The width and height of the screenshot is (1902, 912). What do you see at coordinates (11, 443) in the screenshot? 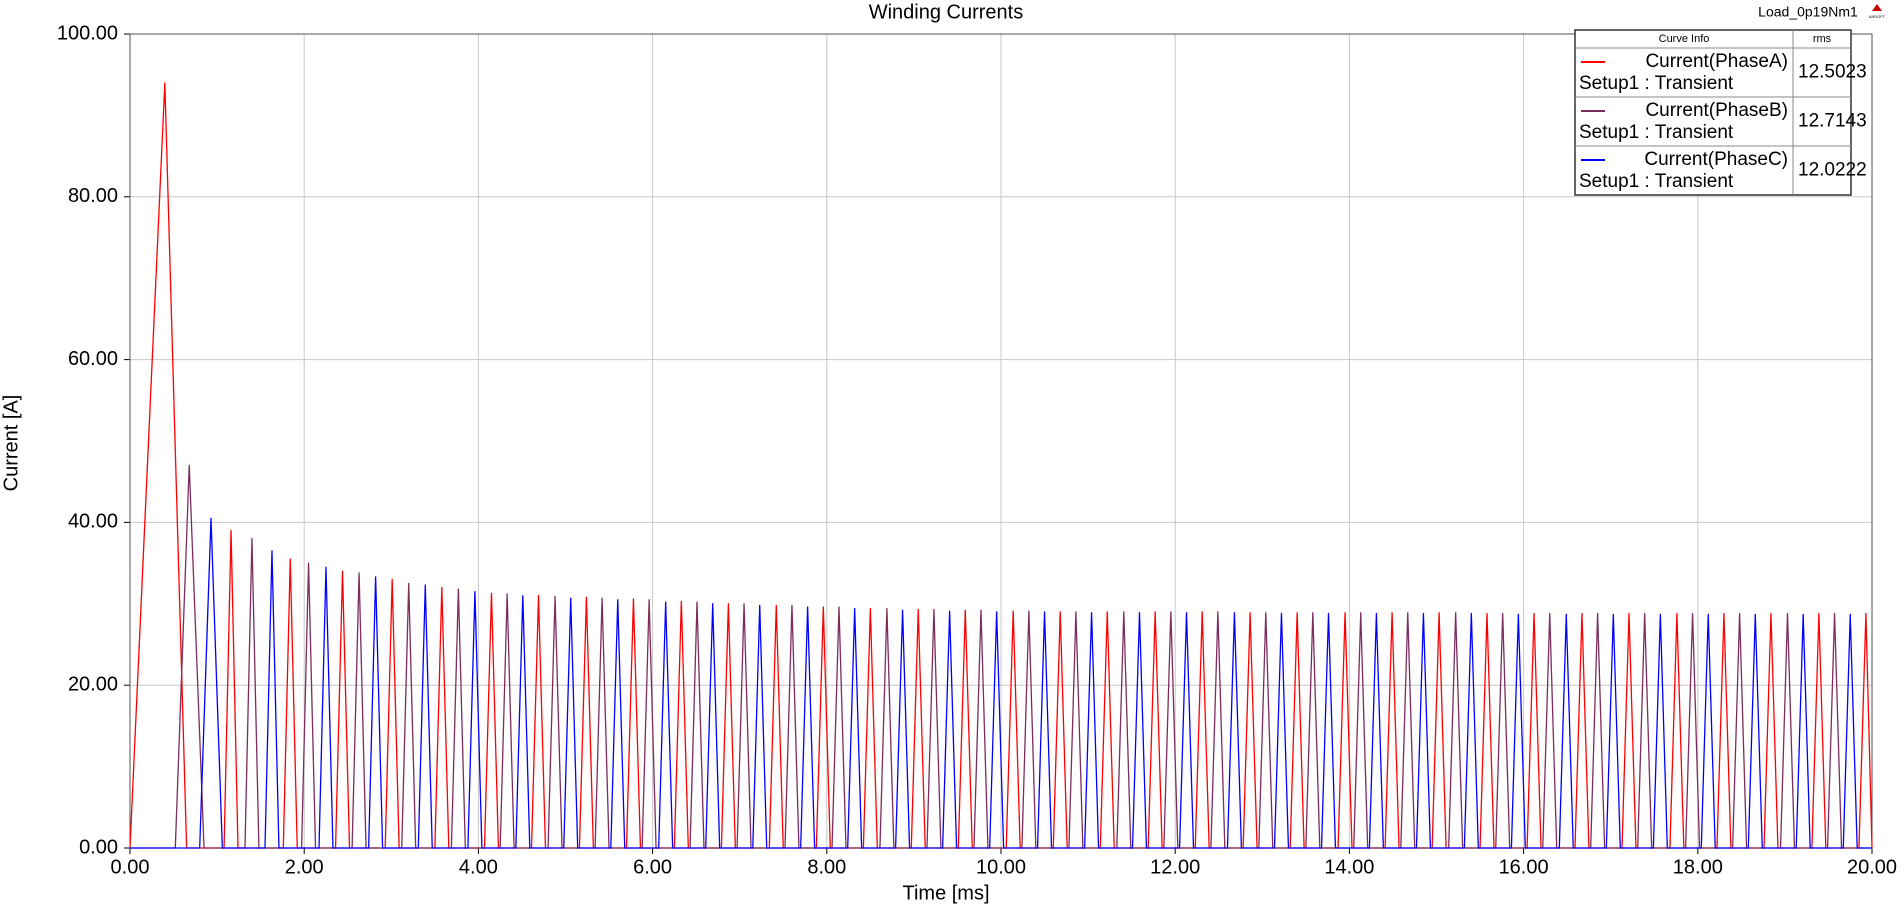
I see `y-axis-label: Current [A]` at bounding box center [11, 443].